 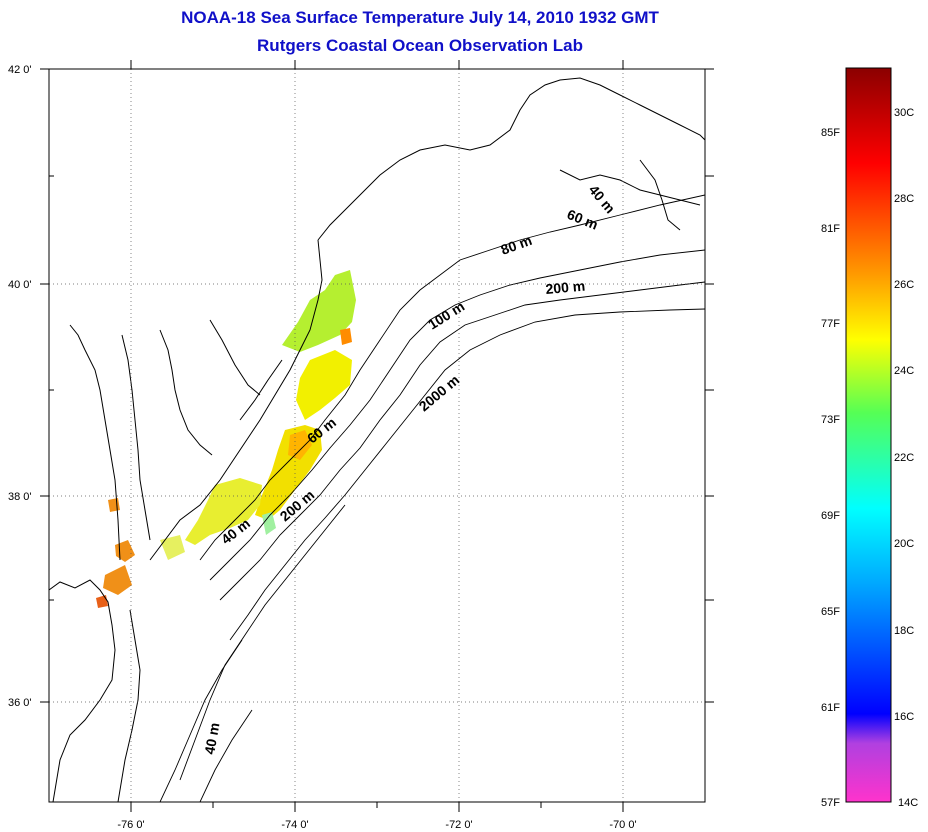 I want to click on colorbar-f-label: 65F, so click(x=830, y=612).